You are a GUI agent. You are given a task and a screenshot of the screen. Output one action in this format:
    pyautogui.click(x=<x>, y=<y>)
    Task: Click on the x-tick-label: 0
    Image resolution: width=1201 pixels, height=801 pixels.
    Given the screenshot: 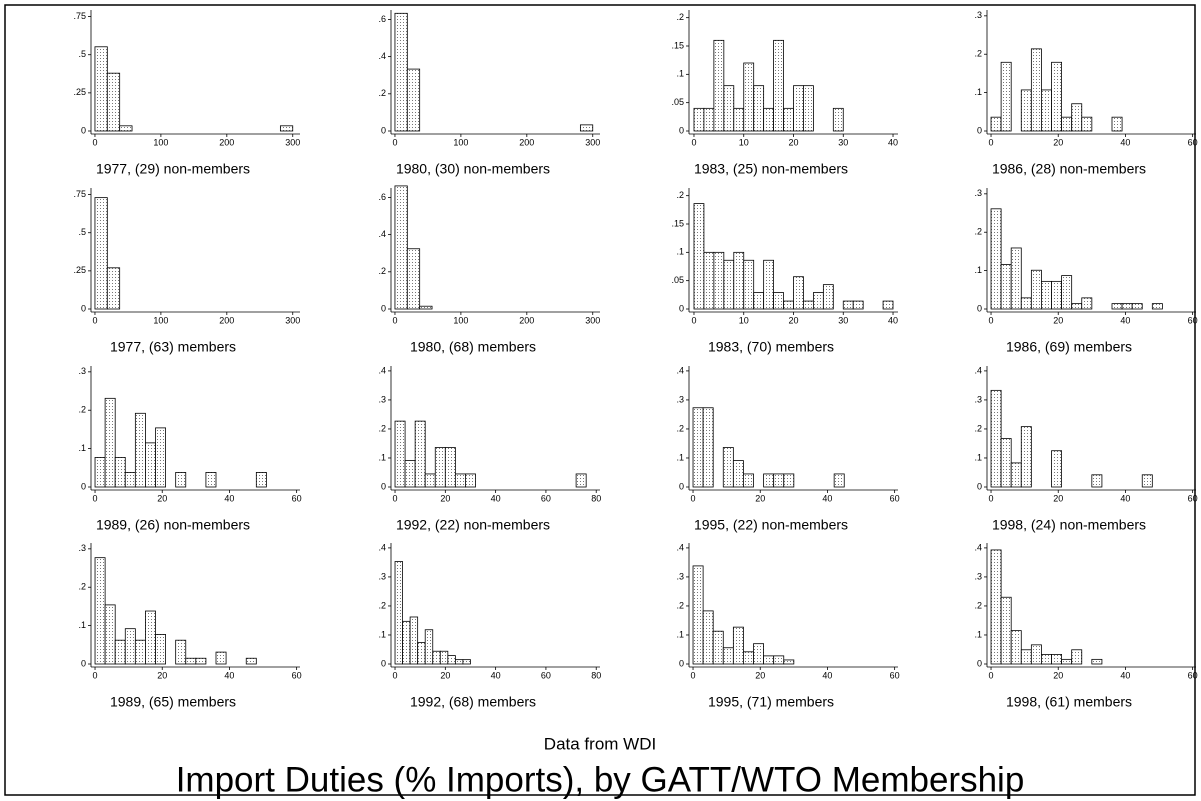 What is the action you would take?
    pyautogui.click(x=693, y=320)
    